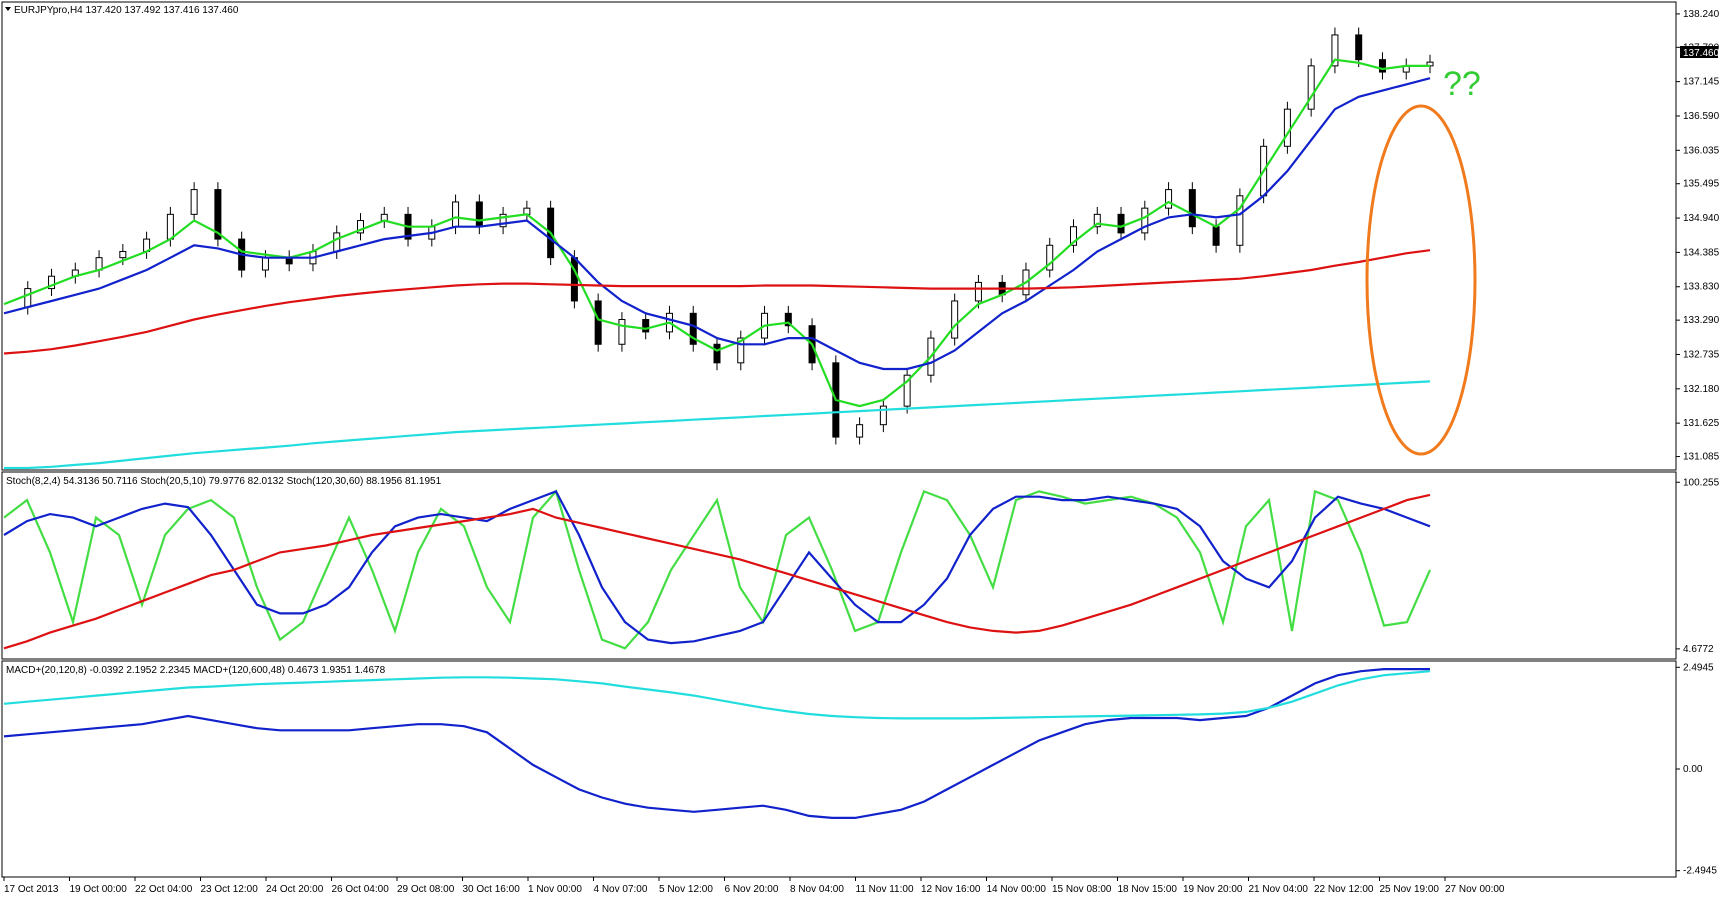  I want to click on y-tick-label: 137.145, so click(1701, 82).